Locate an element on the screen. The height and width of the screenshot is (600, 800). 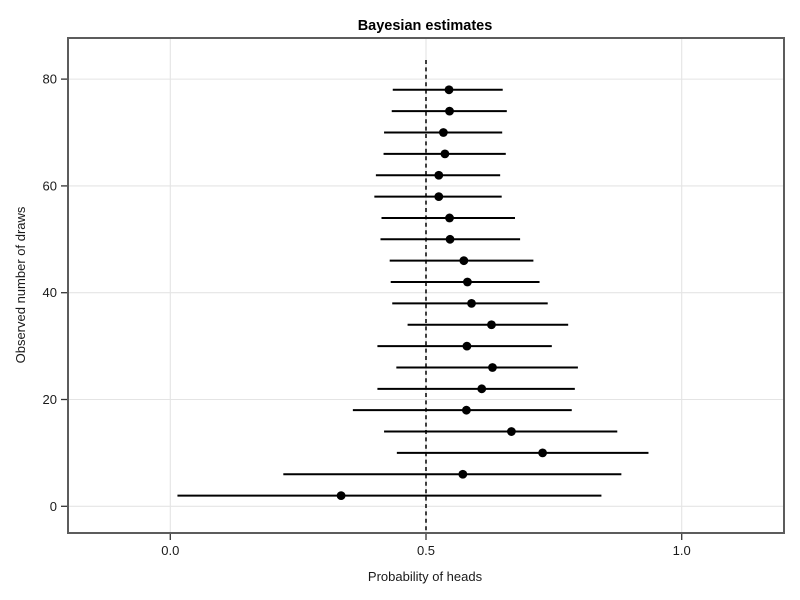
x-tick-label: 0.5 is located at coordinates (426, 550).